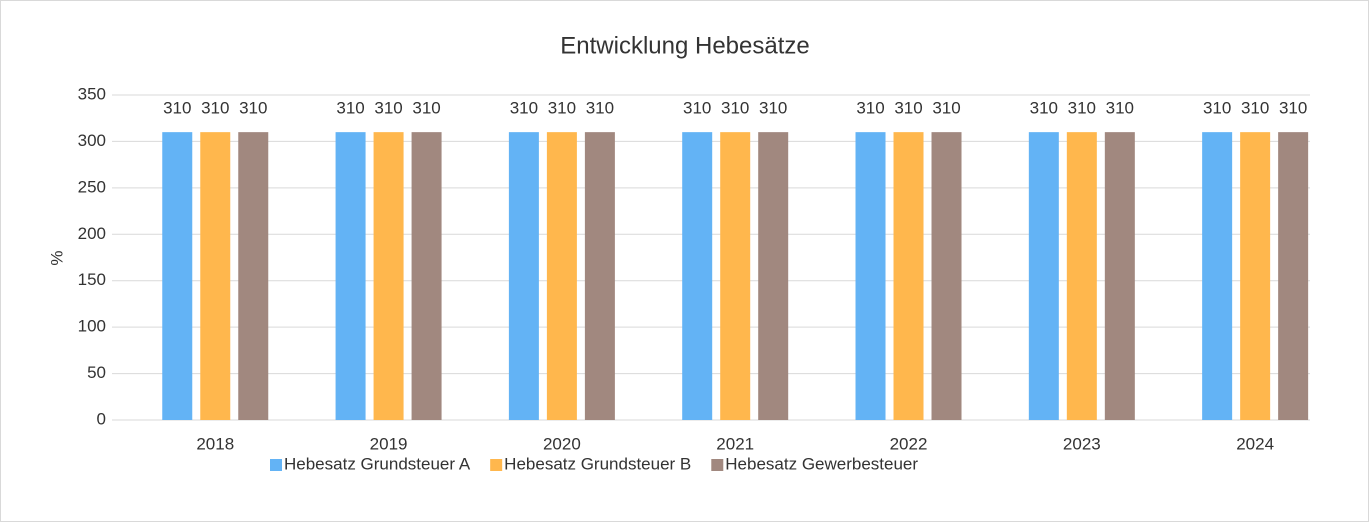 This screenshot has width=1369, height=522. What do you see at coordinates (96, 372) in the screenshot?
I see `y-tick-label: 50` at bounding box center [96, 372].